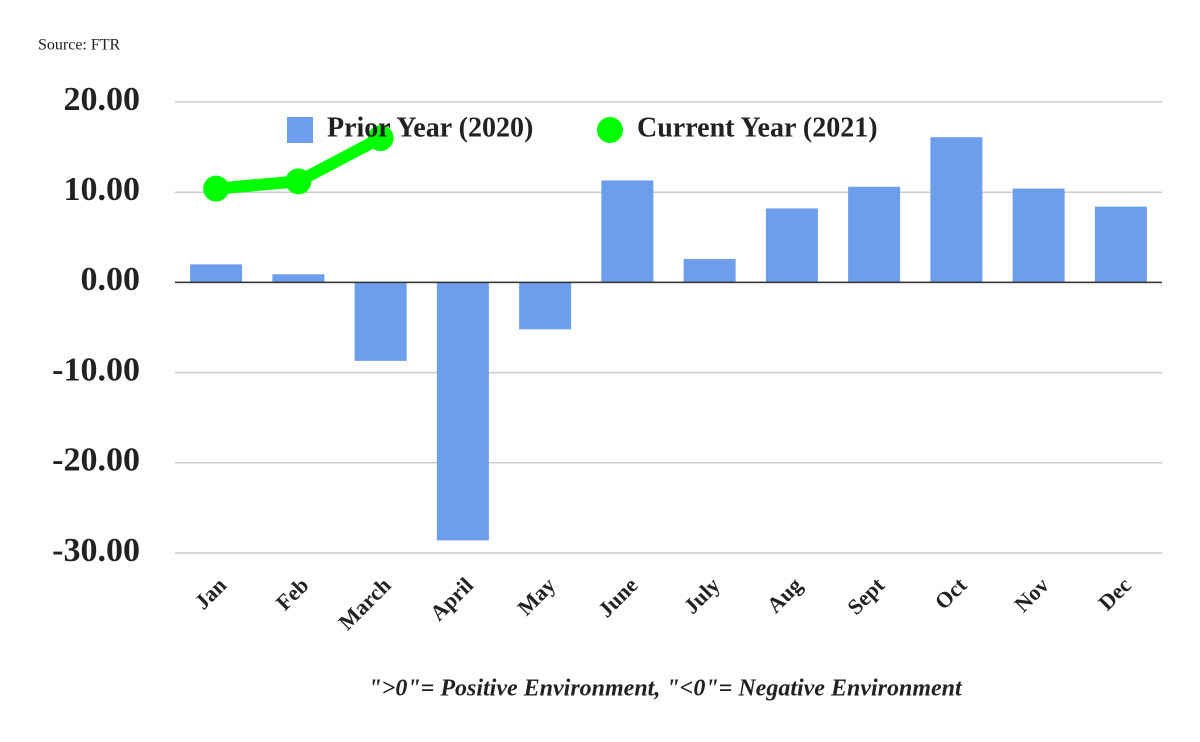  What do you see at coordinates (1031, 594) in the screenshot?
I see `x-tick-label: Nov` at bounding box center [1031, 594].